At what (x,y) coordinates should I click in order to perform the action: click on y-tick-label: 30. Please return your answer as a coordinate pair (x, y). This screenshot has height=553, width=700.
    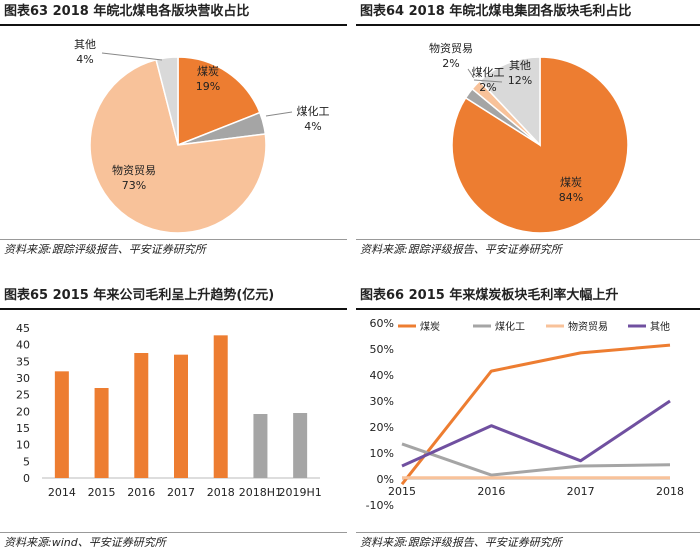
    Looking at the image, I should click on (23, 378).